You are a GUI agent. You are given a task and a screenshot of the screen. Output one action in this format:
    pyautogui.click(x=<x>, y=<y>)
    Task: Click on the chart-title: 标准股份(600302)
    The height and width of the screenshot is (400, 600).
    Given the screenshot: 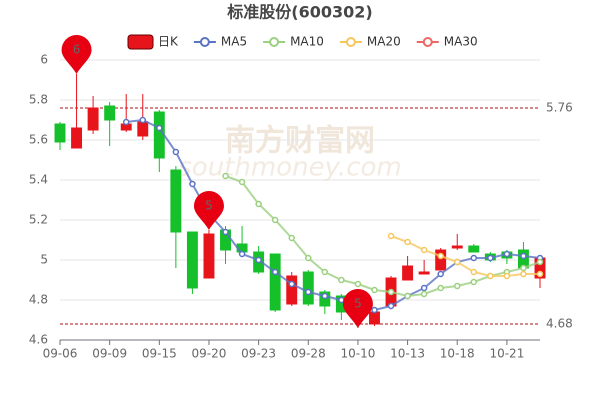 What is the action you would take?
    pyautogui.click(x=299, y=12)
    